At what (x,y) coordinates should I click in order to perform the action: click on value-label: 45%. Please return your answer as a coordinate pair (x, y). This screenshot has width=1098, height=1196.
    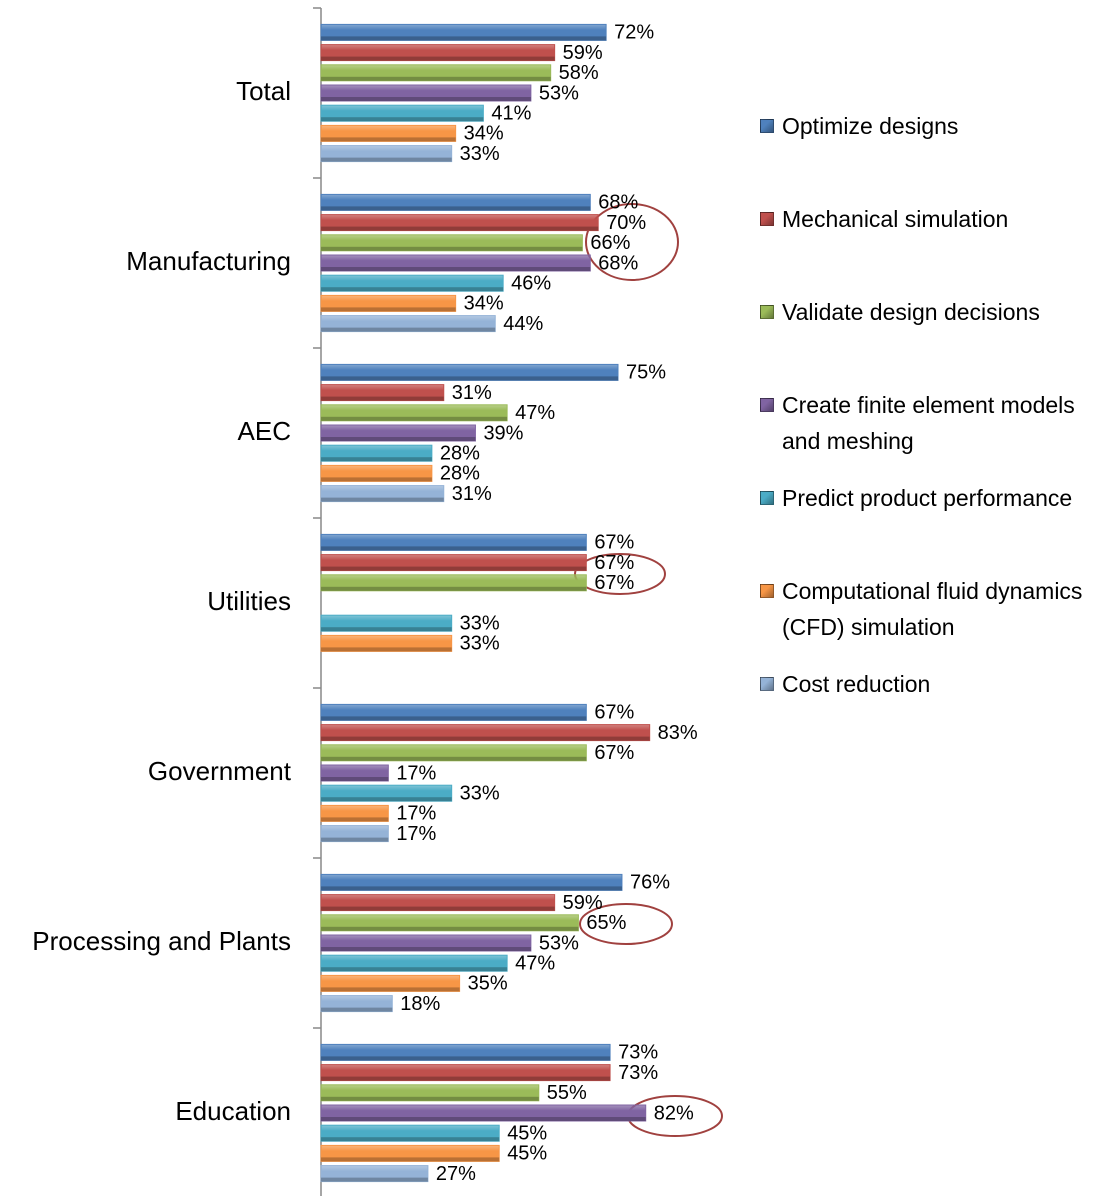
    Looking at the image, I should click on (527, 1154).